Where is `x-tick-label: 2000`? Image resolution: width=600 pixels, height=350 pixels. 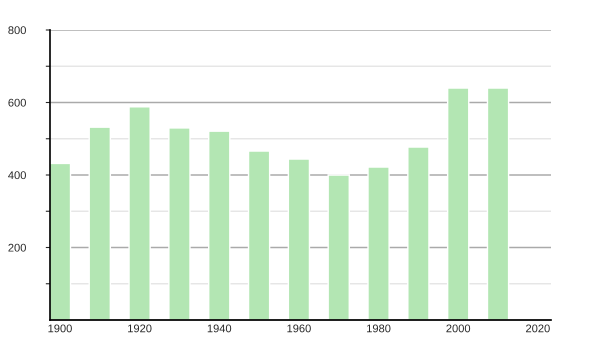
x-tick-label: 2000 is located at coordinates (458, 328).